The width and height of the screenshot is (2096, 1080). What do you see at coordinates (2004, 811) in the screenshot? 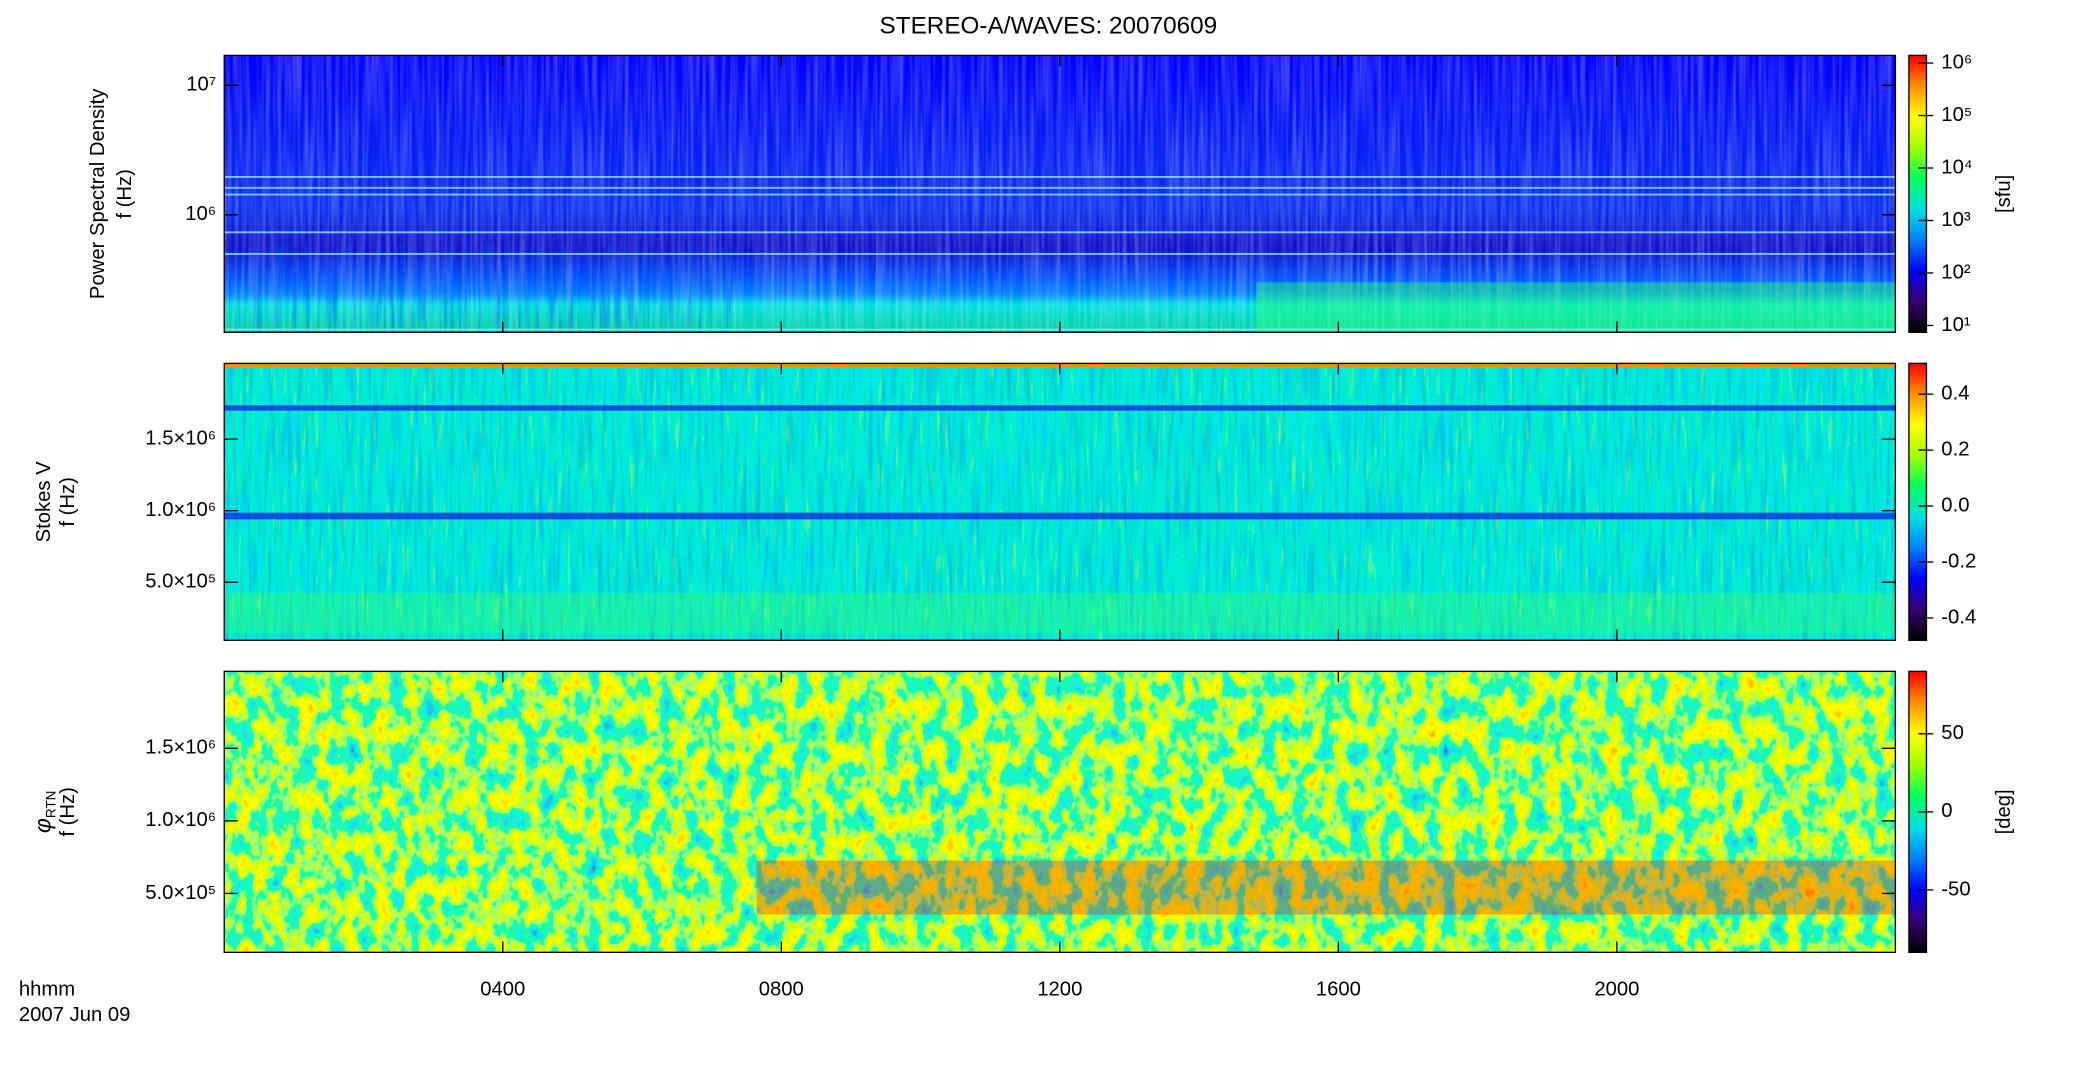
I see `colorbar-label: [deg]` at bounding box center [2004, 811].